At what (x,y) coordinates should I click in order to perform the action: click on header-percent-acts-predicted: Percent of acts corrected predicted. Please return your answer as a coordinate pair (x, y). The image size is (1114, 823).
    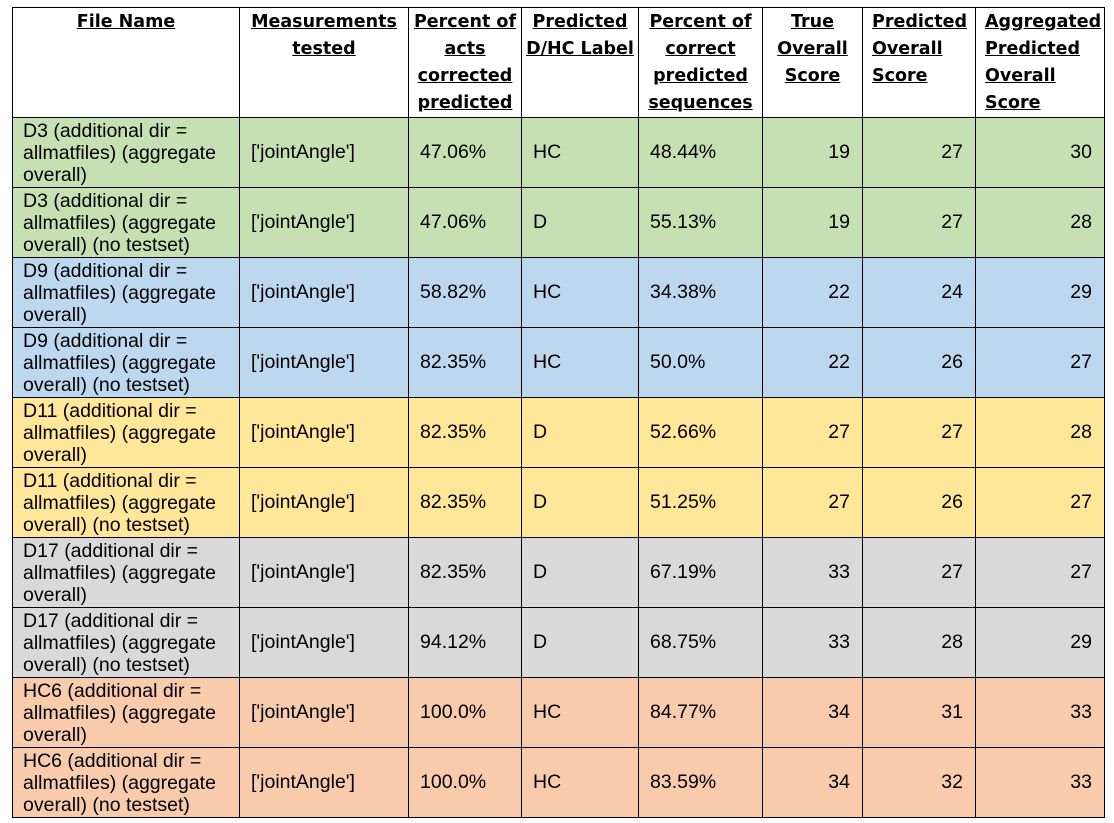
    Looking at the image, I should click on (465, 62).